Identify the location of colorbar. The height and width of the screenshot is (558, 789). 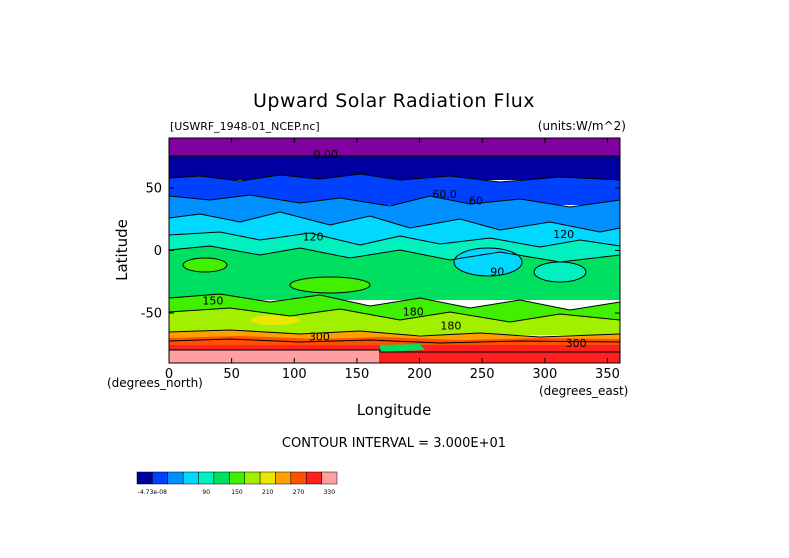
(237, 478).